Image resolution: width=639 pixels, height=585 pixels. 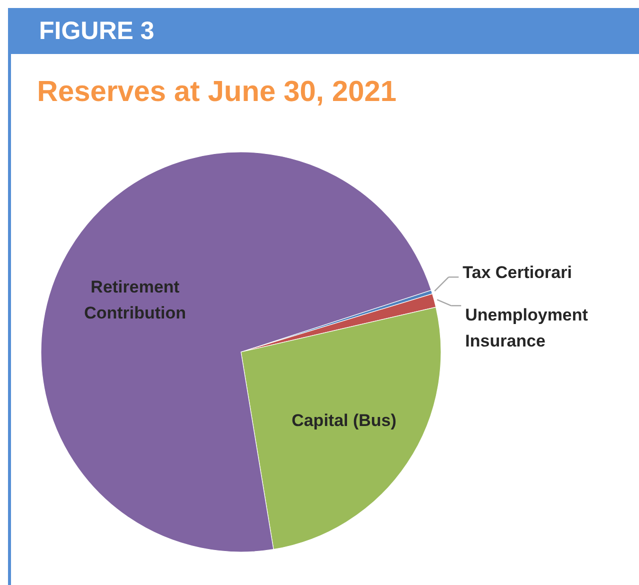 What do you see at coordinates (344, 420) in the screenshot?
I see `slice-label: Capital (Bus)` at bounding box center [344, 420].